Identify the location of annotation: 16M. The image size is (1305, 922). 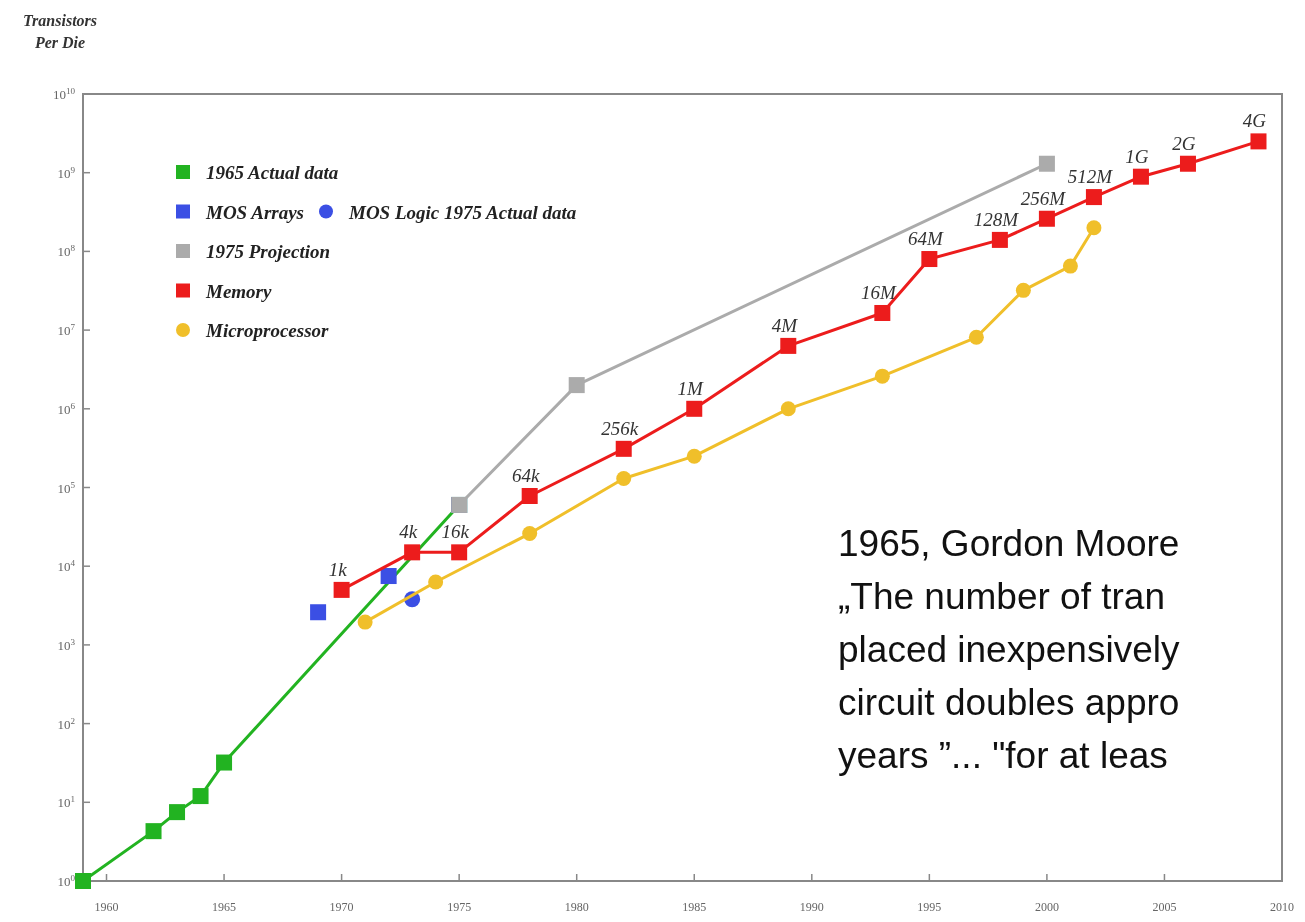
(878, 292).